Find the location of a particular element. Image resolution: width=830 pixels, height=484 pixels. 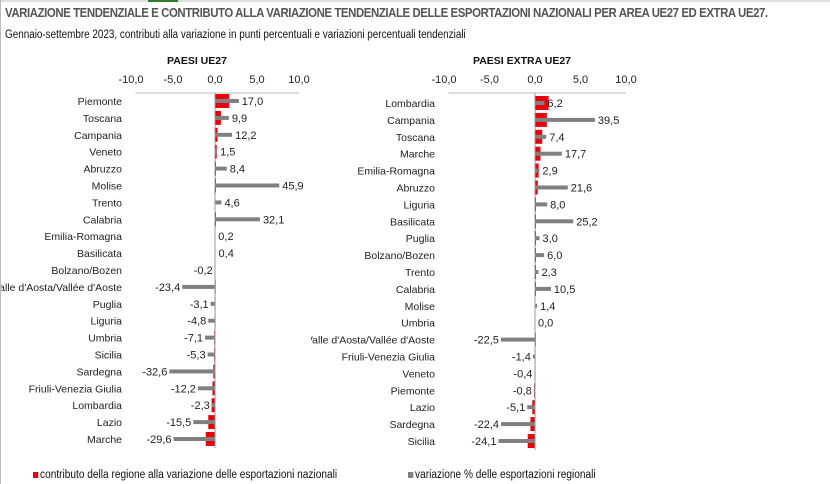

data-label: -22,4 is located at coordinates (486, 425).